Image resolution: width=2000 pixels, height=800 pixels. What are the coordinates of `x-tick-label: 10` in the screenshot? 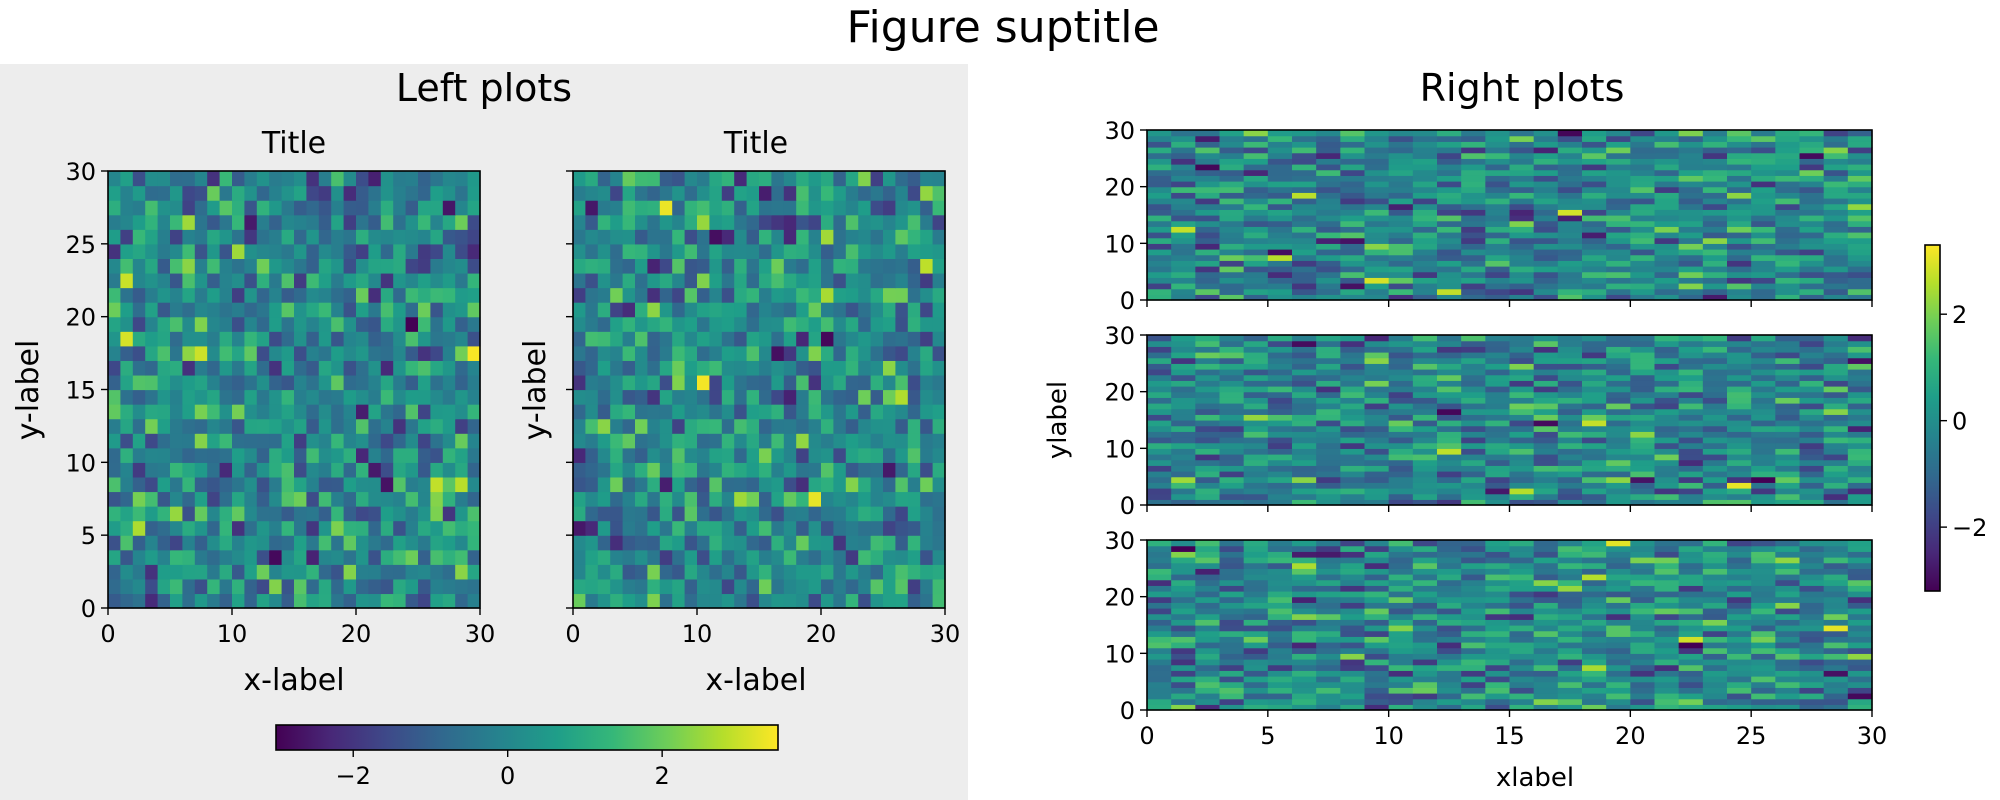 It's located at (697, 634).